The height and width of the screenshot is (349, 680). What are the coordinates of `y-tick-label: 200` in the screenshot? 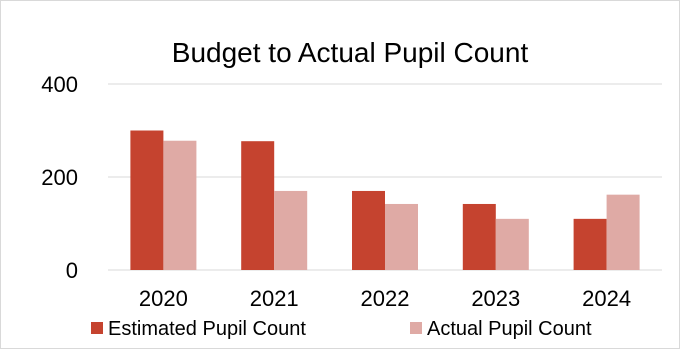 It's located at (59, 177).